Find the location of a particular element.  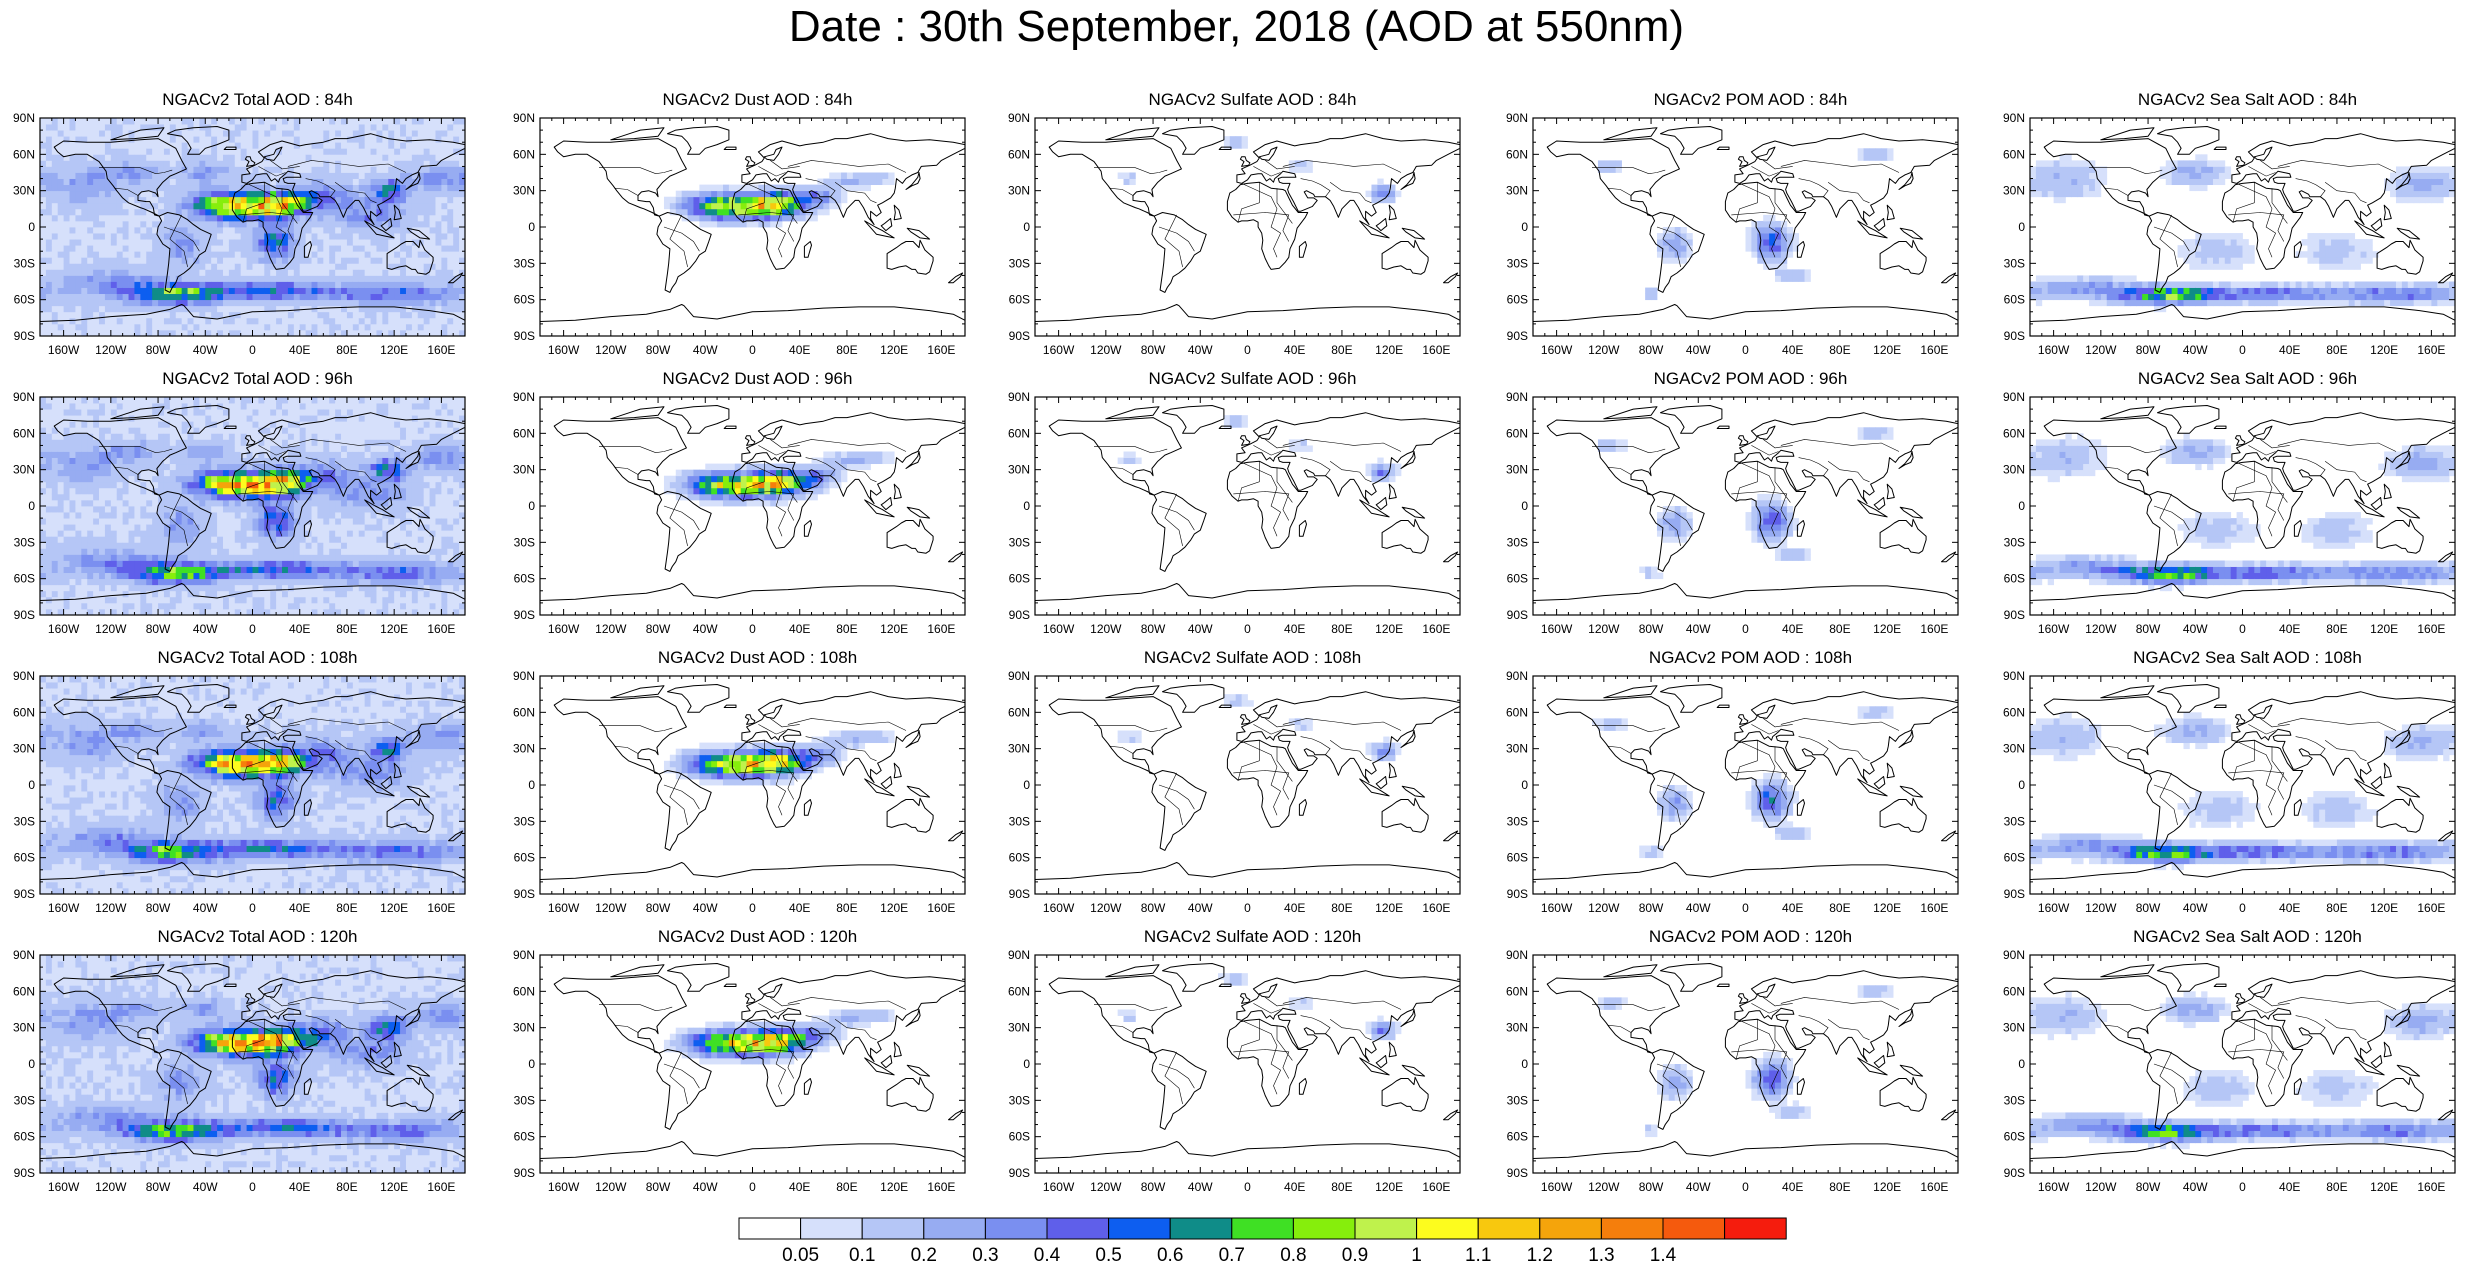

colorbar-label: 1.2 is located at coordinates (1540, 1253).